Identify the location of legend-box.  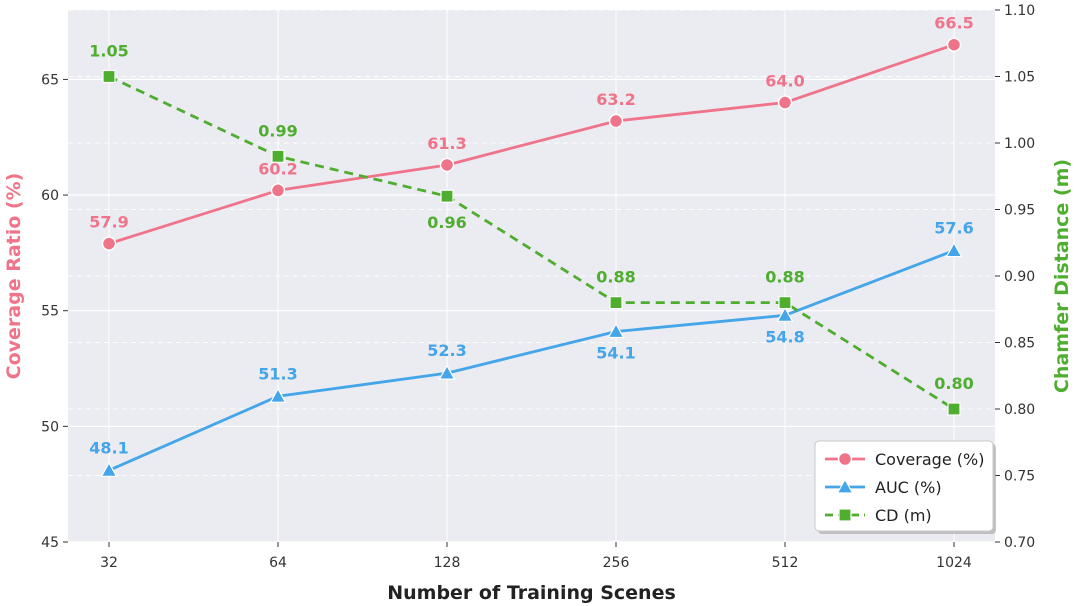
(904, 486).